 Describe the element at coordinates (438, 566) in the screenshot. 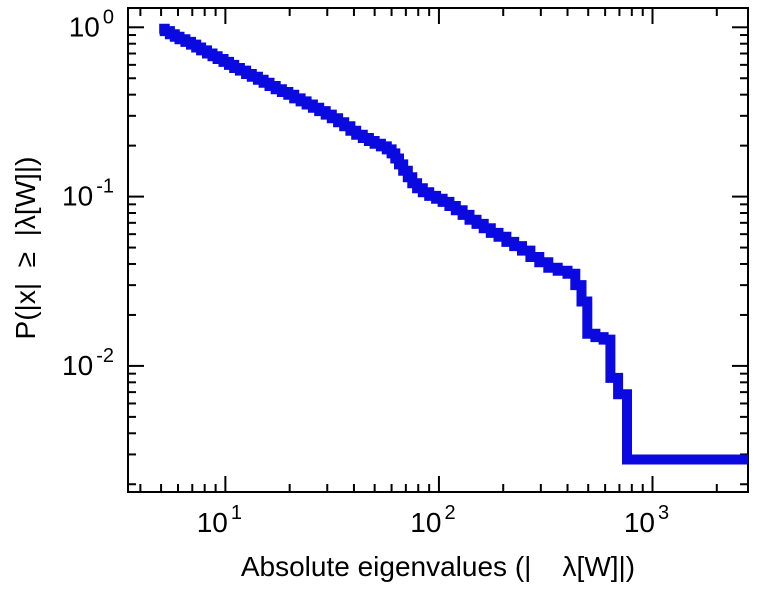

I see `x-axis-label: Absolute eigenvalues (| λ[W]|)` at that location.